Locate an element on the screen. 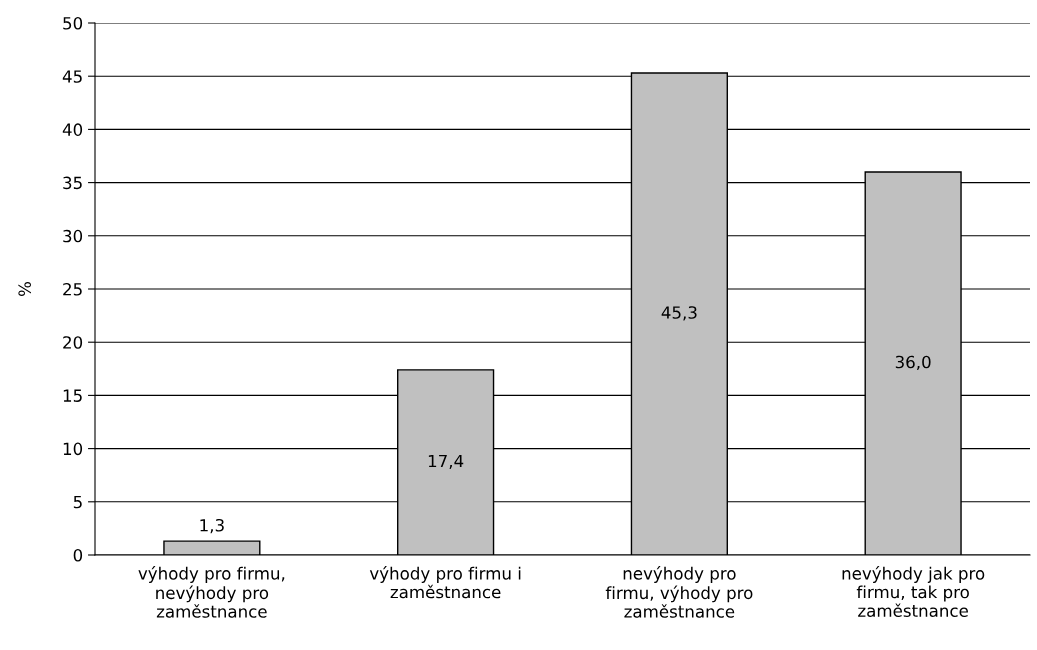  y-tick-label: 5 is located at coordinates (77, 502).